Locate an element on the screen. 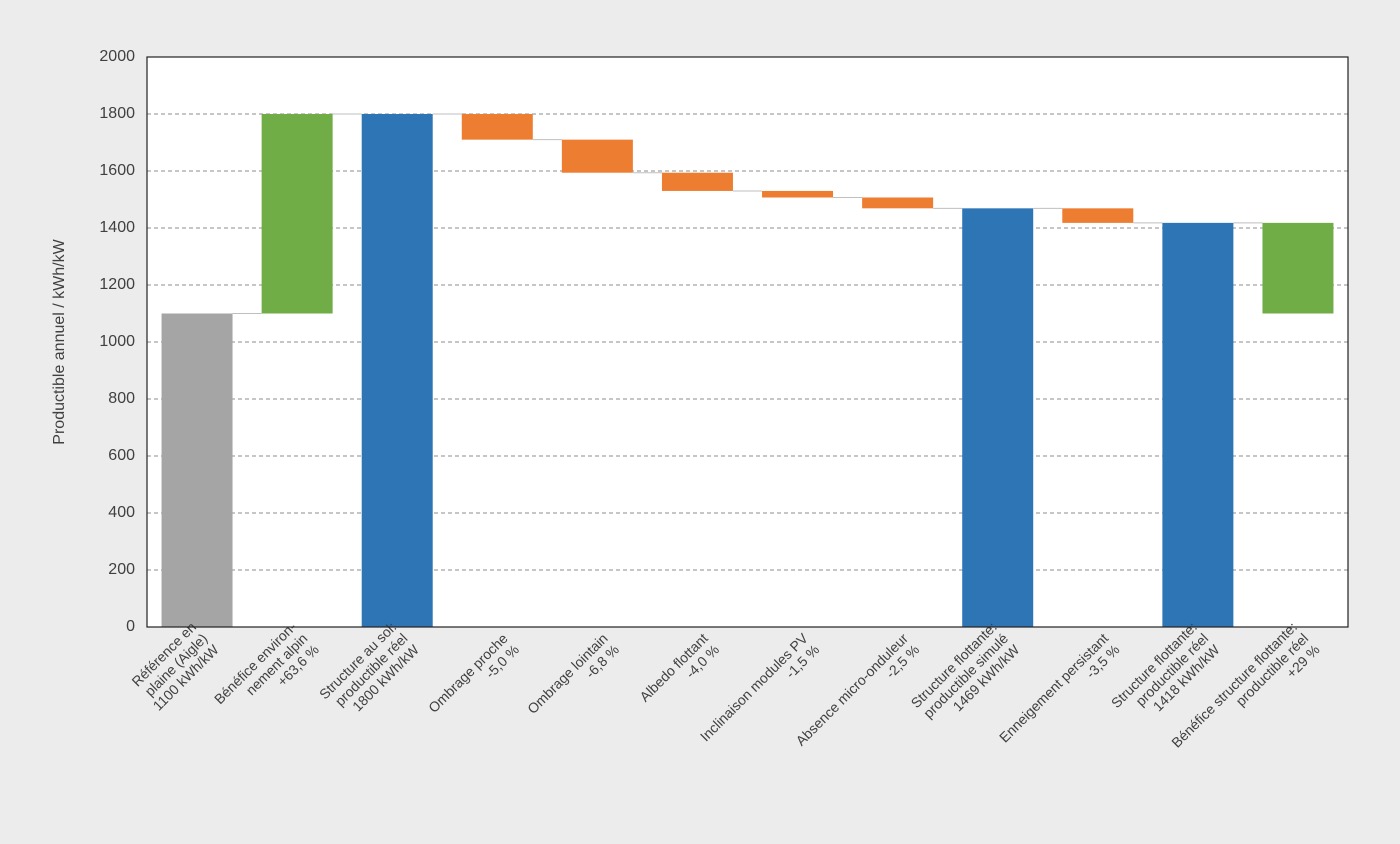  y-tick-label: 1400 is located at coordinates (117, 227).